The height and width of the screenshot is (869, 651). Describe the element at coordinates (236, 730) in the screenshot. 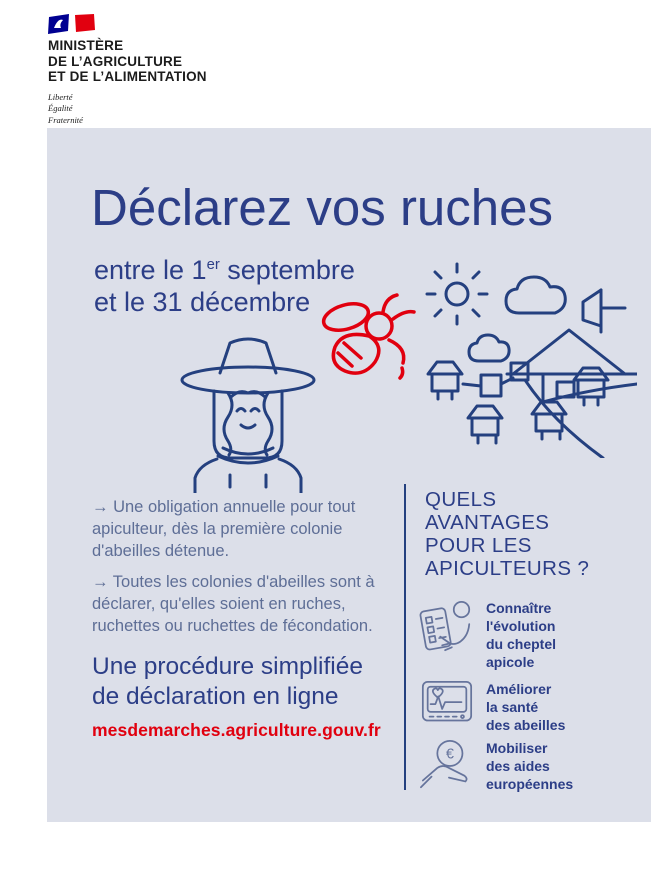

I see `declaration-url: mesdemarches.agriculture.gouv.fr` at that location.